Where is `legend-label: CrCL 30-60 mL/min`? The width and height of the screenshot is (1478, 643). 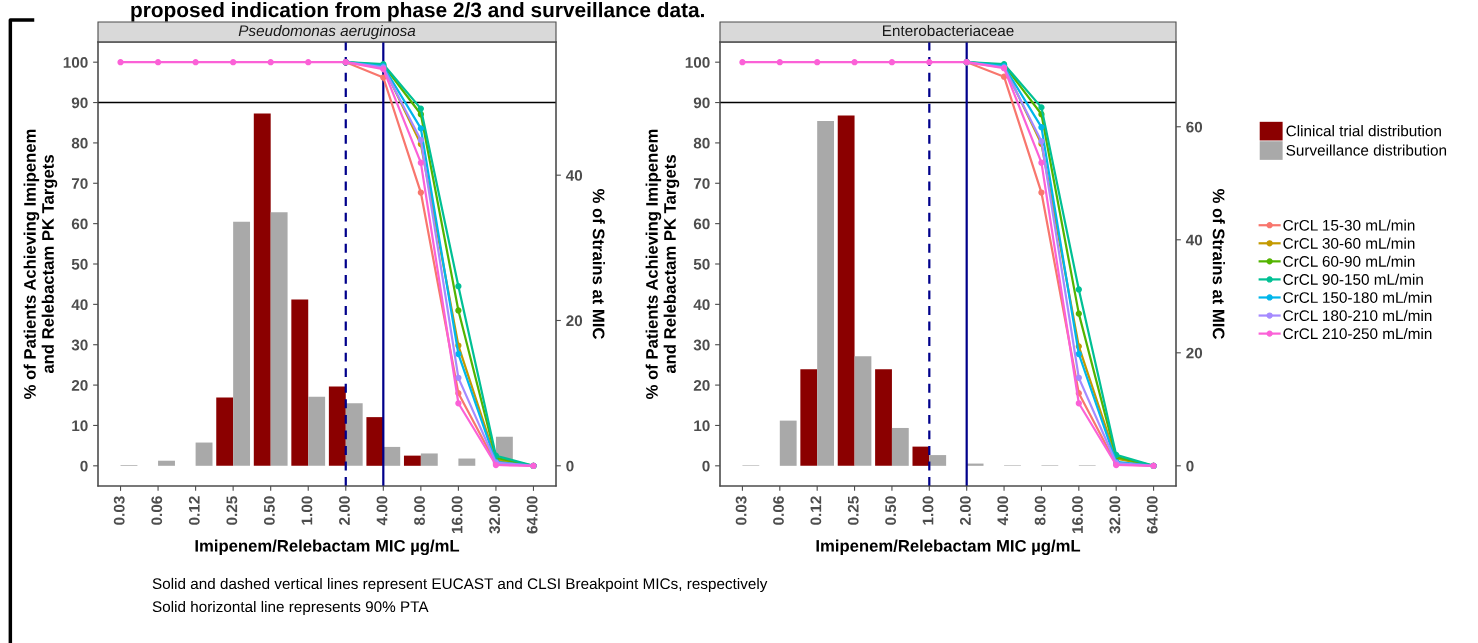 legend-label: CrCL 30-60 mL/min is located at coordinates (1349, 243).